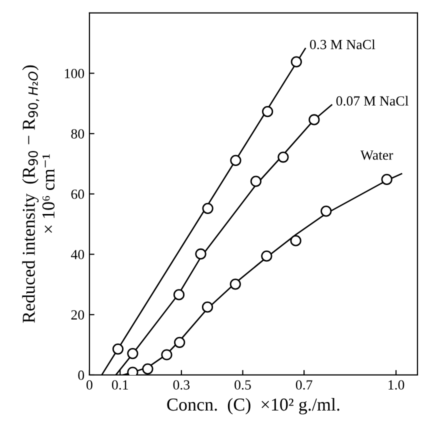 This screenshot has height=431, width=426. I want to click on x-tick-label: 0.1, so click(120, 385).